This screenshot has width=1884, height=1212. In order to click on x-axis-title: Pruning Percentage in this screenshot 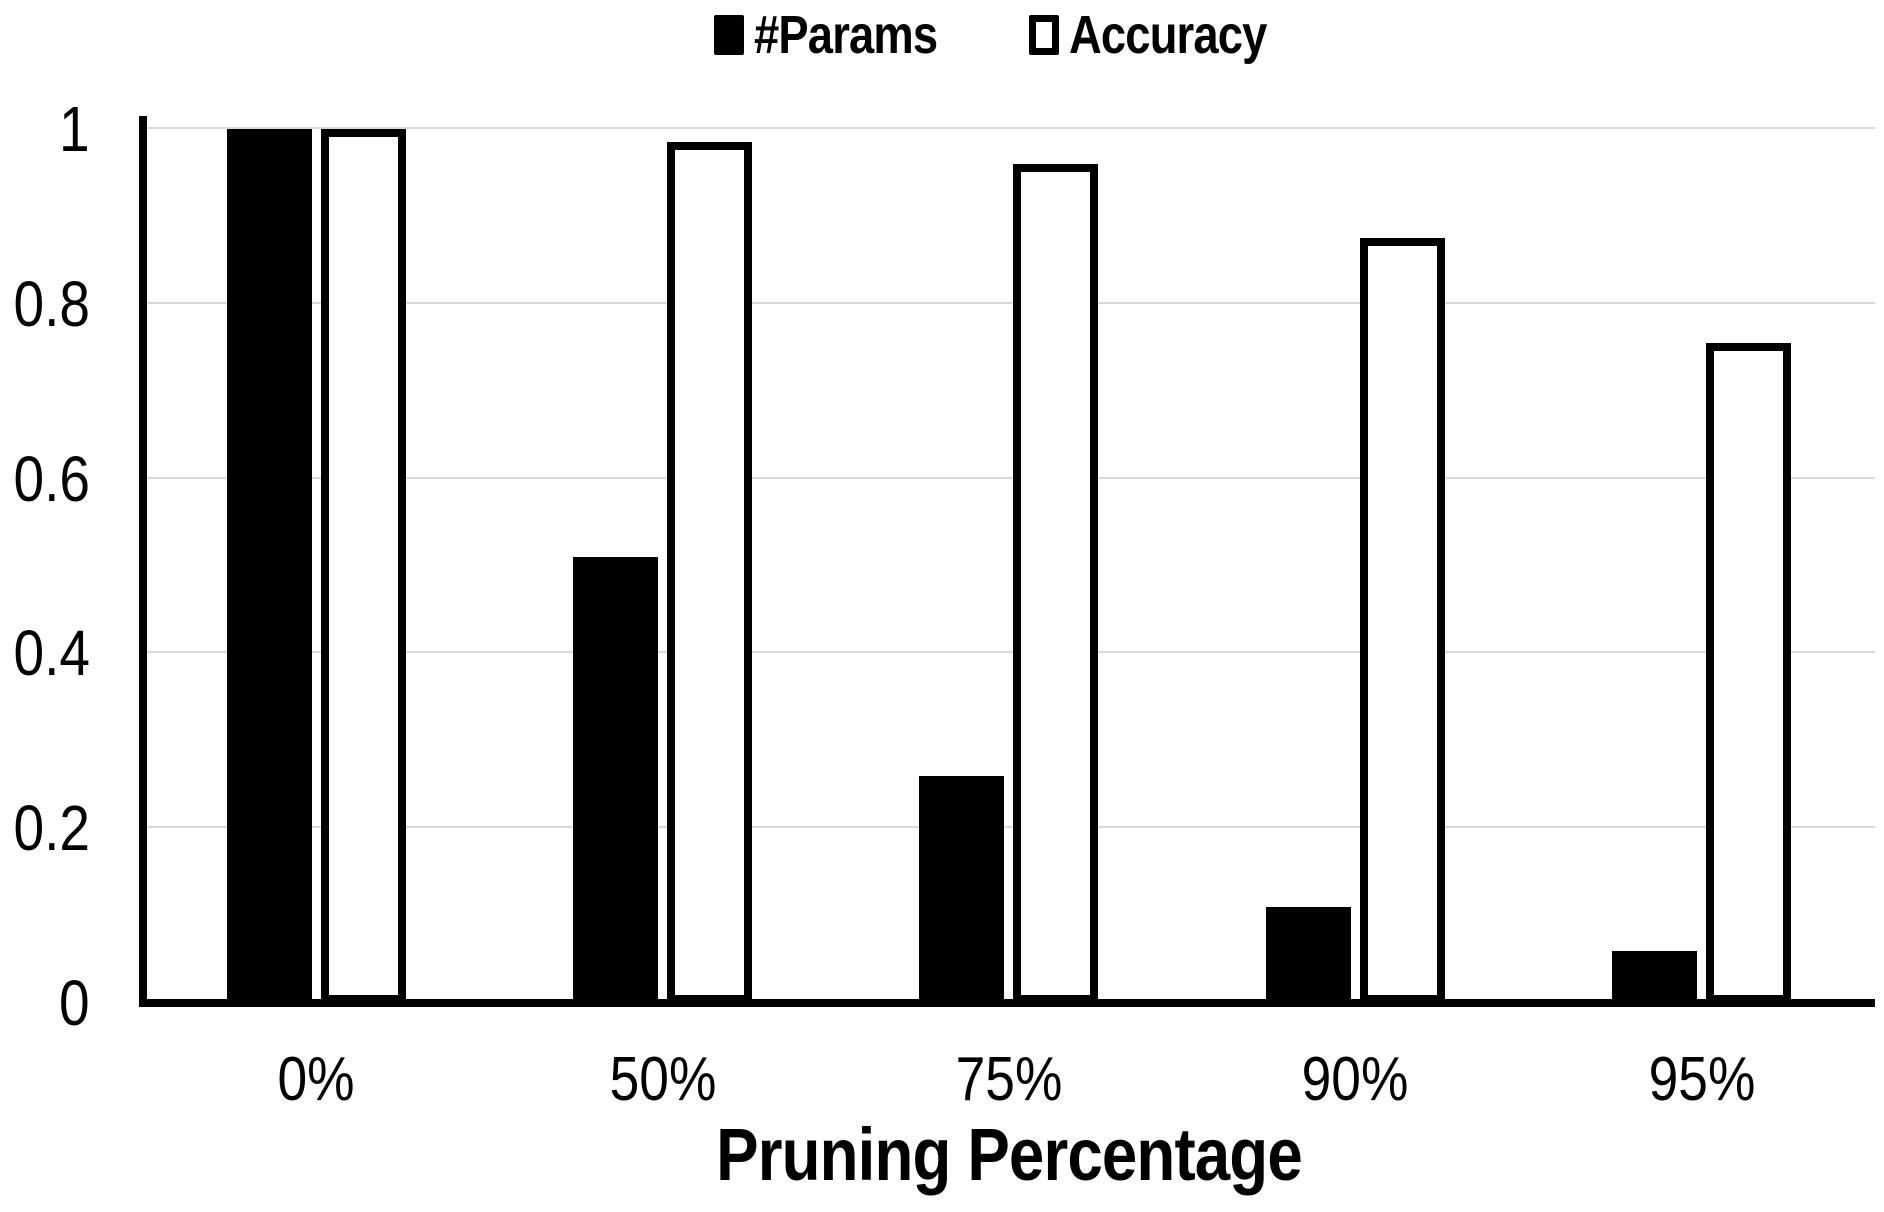, I will do `click(1008, 1155)`.